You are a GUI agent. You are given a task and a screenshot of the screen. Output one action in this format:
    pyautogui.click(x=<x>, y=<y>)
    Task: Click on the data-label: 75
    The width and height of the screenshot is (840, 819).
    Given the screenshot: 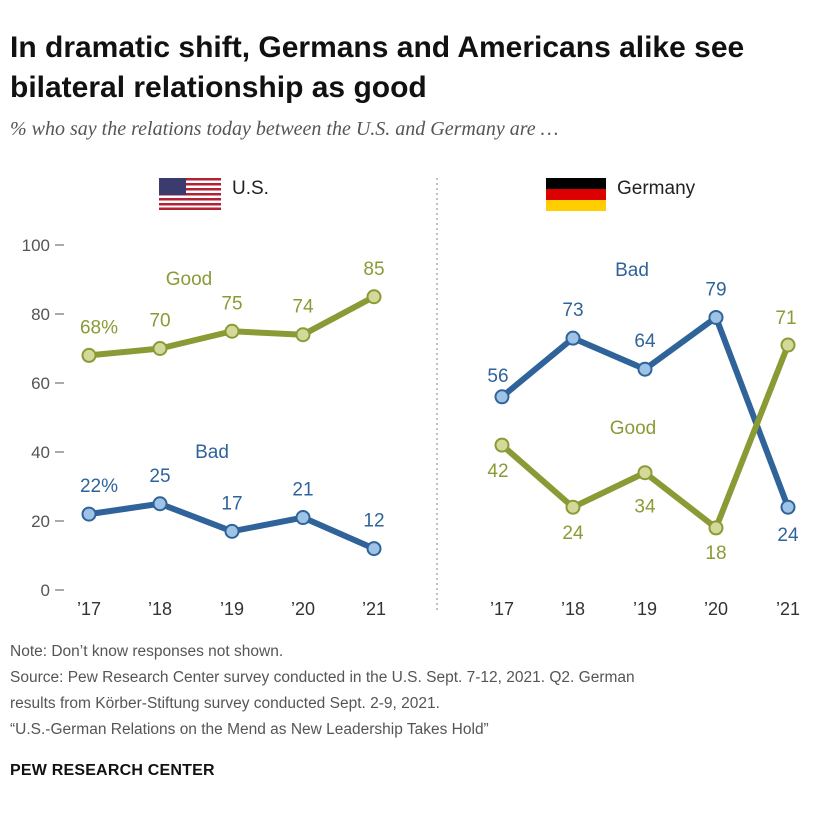 What is the action you would take?
    pyautogui.click(x=231, y=303)
    